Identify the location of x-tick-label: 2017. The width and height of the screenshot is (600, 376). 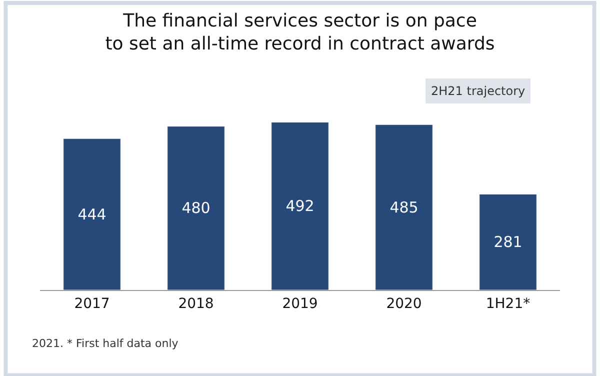
(92, 304).